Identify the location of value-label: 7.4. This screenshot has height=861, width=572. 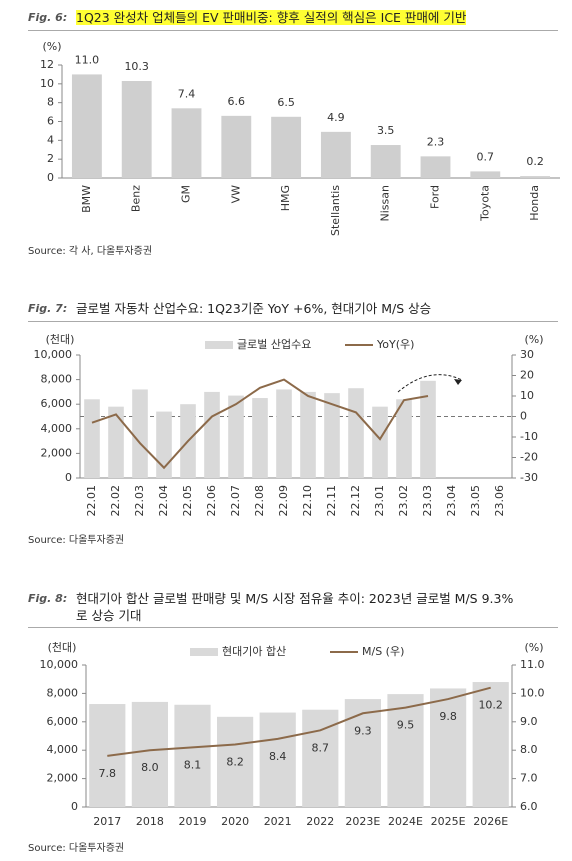
(187, 93).